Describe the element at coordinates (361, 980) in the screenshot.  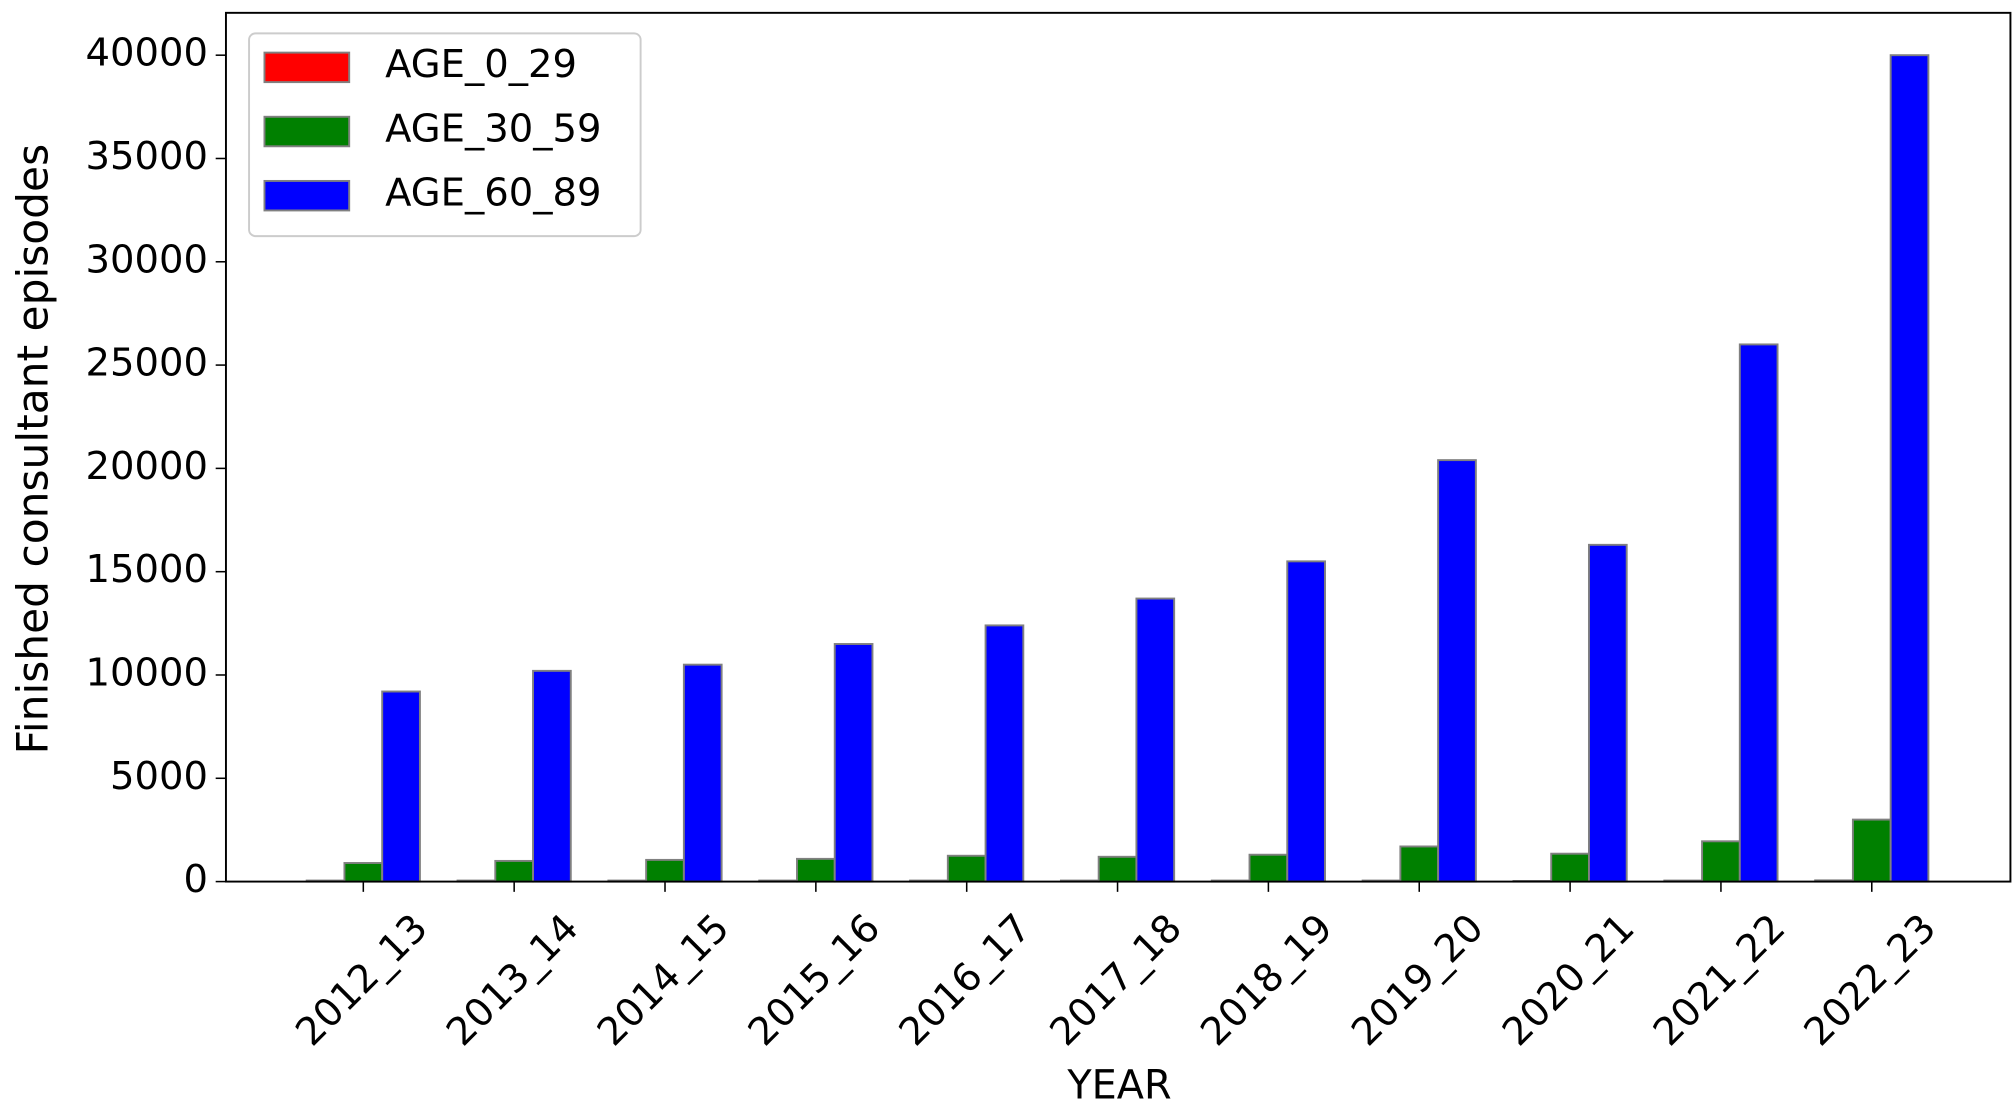
I see `x-tick-label: 2012_13` at that location.